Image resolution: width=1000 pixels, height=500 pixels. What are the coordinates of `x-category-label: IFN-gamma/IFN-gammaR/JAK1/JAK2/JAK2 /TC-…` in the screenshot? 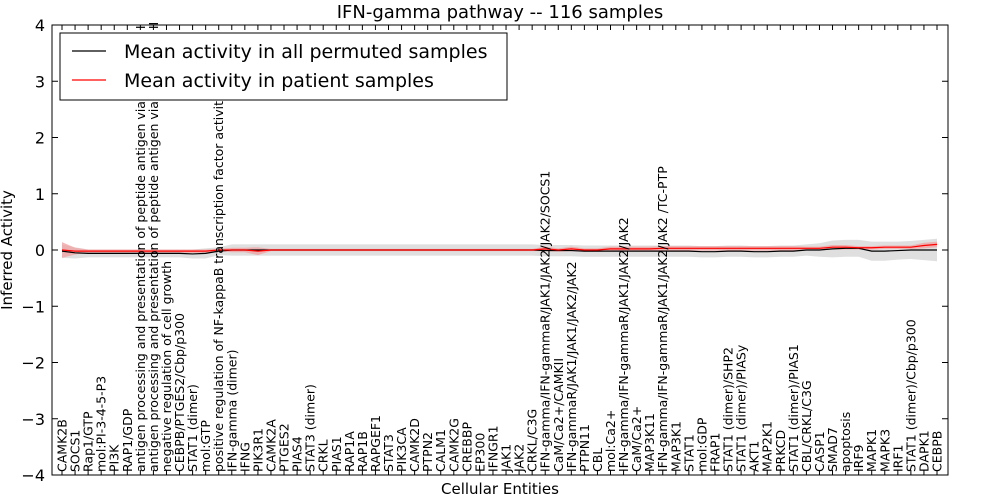 It's located at (662, 319).